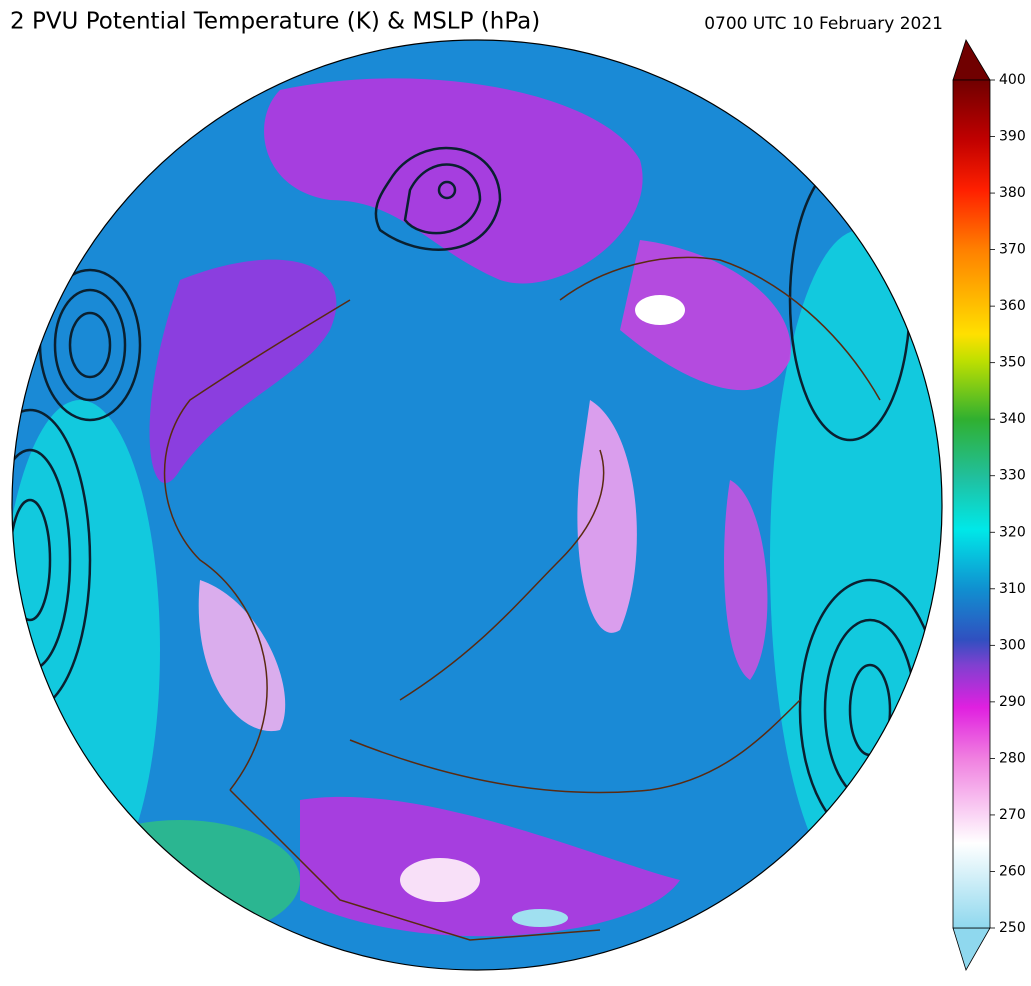  I want to click on colorbar-tick-label: 270, so click(1012, 815).